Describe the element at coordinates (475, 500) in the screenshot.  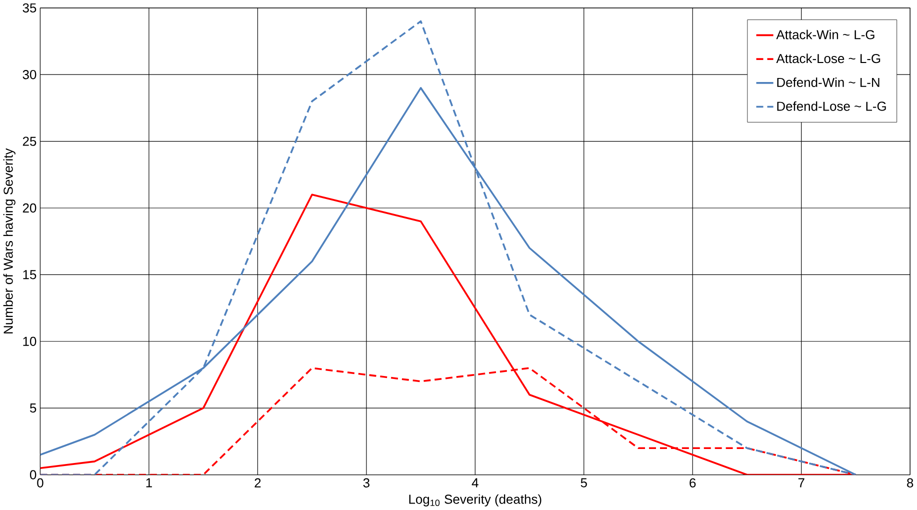
I see `x-axis-title: Log$_{10}$ Severity (deaths)` at that location.